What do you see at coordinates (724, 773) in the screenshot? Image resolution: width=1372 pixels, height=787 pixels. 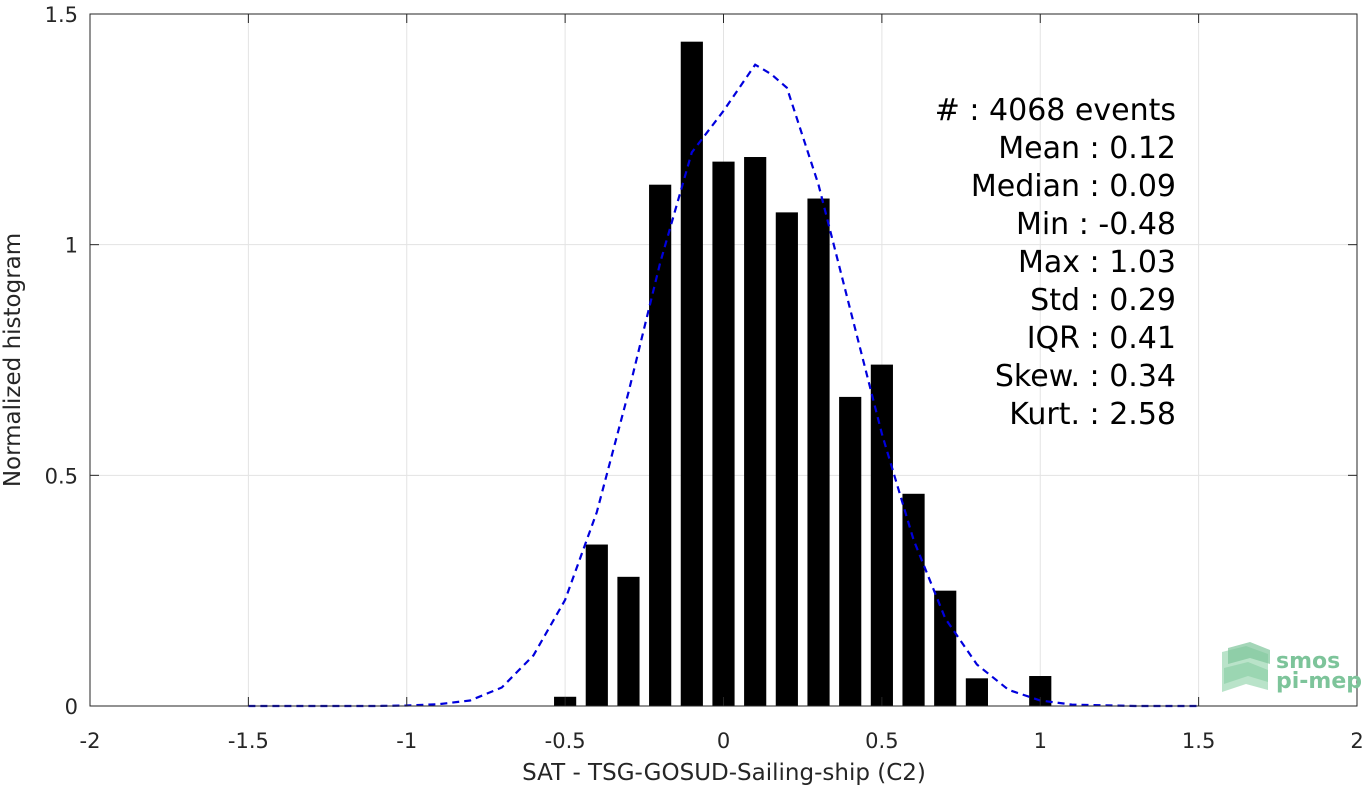 I see `x-axis-label: SAT - TSG-GOSUD-Sailing-ship (C2)` at bounding box center [724, 773].